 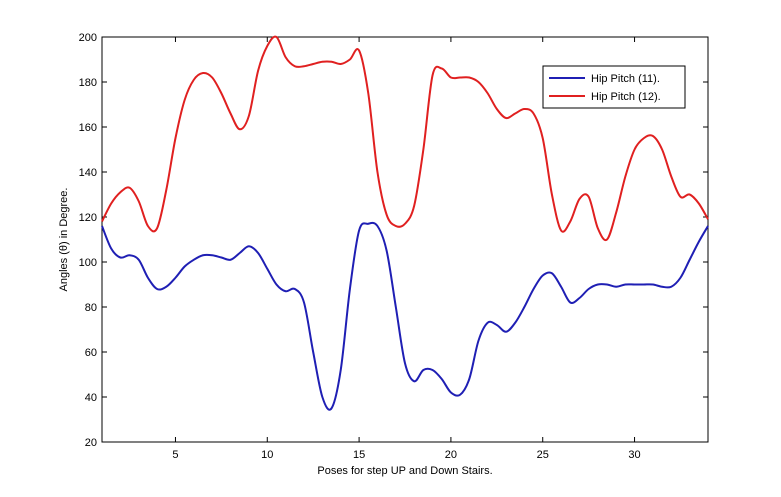 What do you see at coordinates (88, 218) in the screenshot?
I see `y-tick-label: 120` at bounding box center [88, 218].